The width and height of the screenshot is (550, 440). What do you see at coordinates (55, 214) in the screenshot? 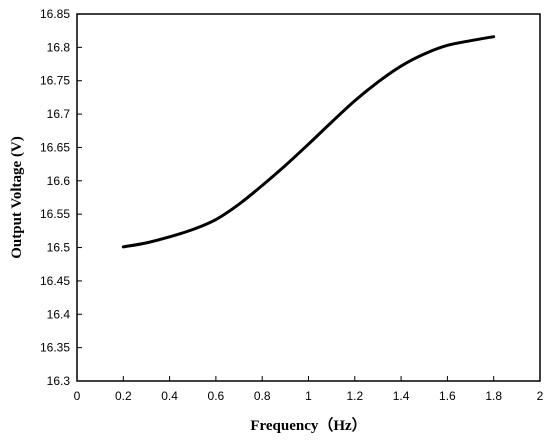
I see `y-tick-label: 16.55` at bounding box center [55, 214].